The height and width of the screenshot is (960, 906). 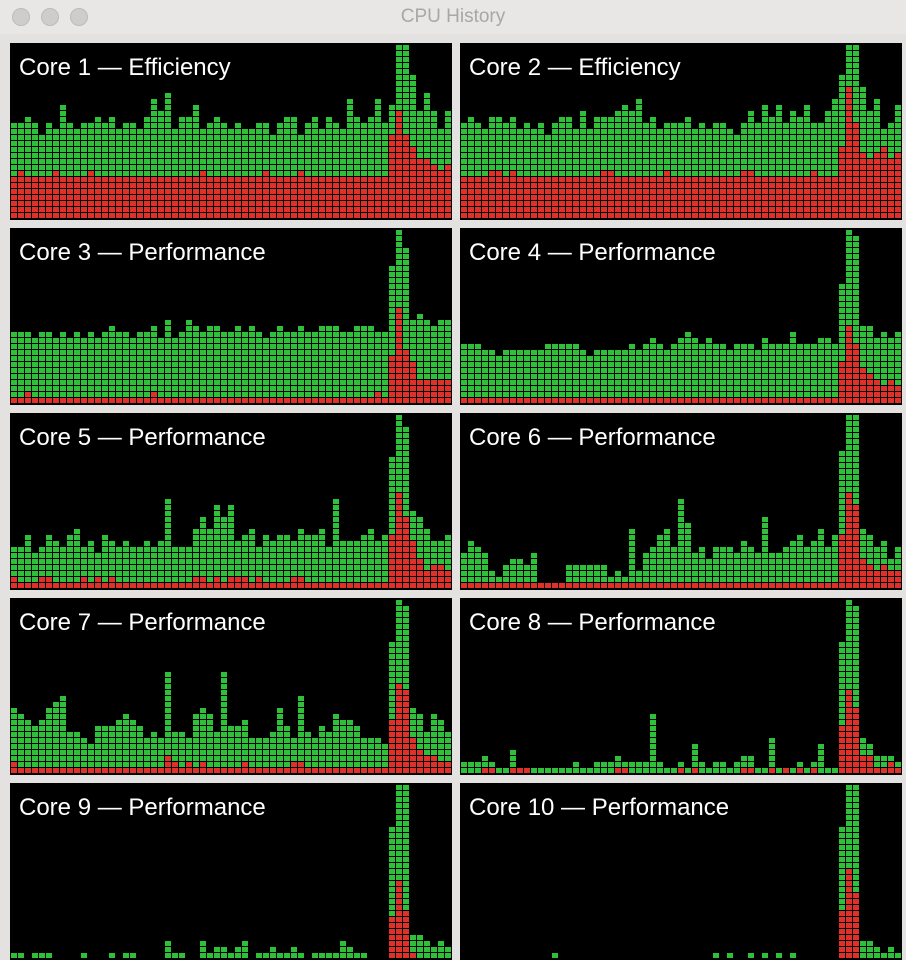 I want to click on title-bar: CPU History, so click(x=453, y=17).